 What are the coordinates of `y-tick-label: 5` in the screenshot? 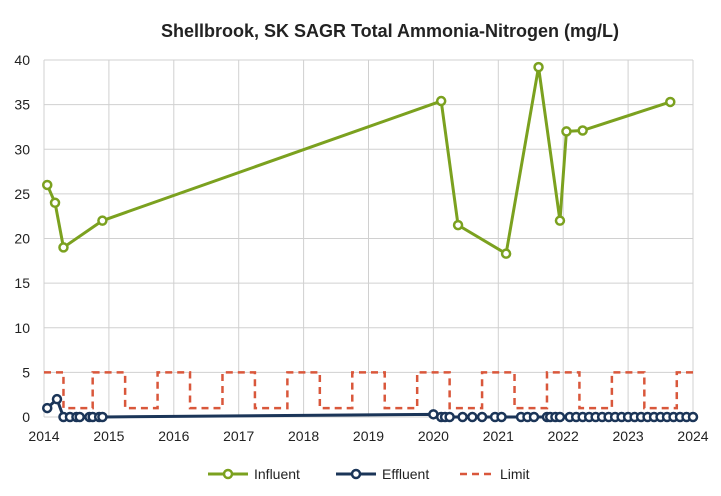 It's located at (26, 372).